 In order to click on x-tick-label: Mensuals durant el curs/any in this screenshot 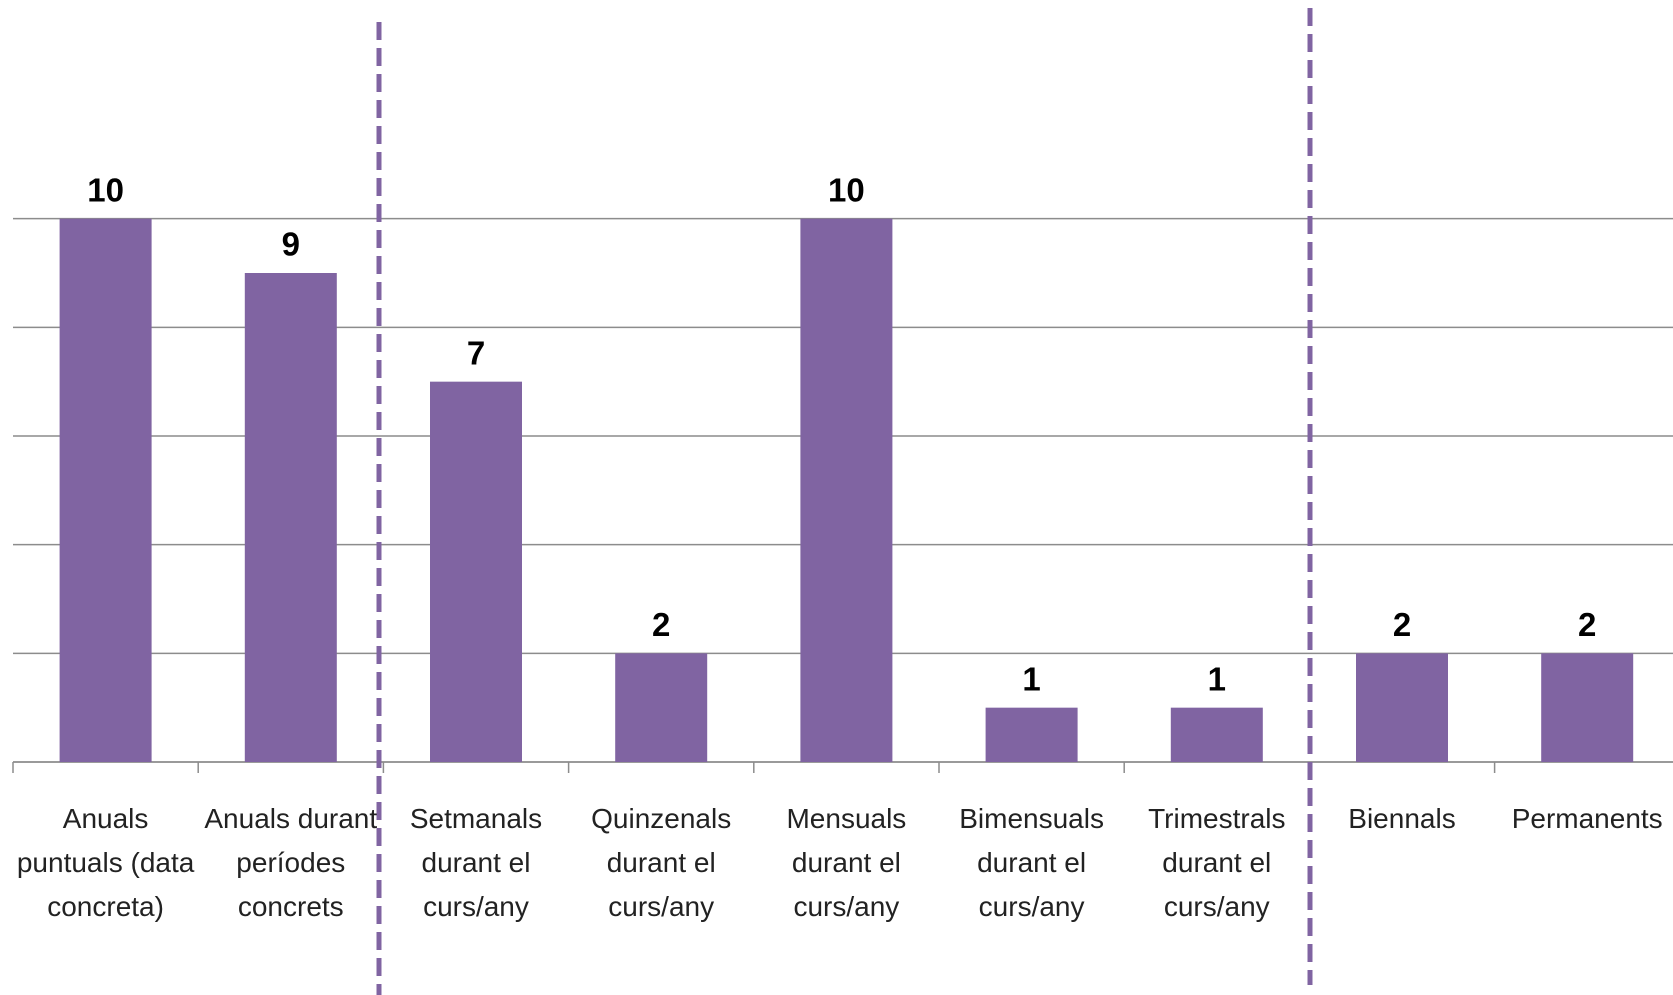, I will do `click(846, 862)`.